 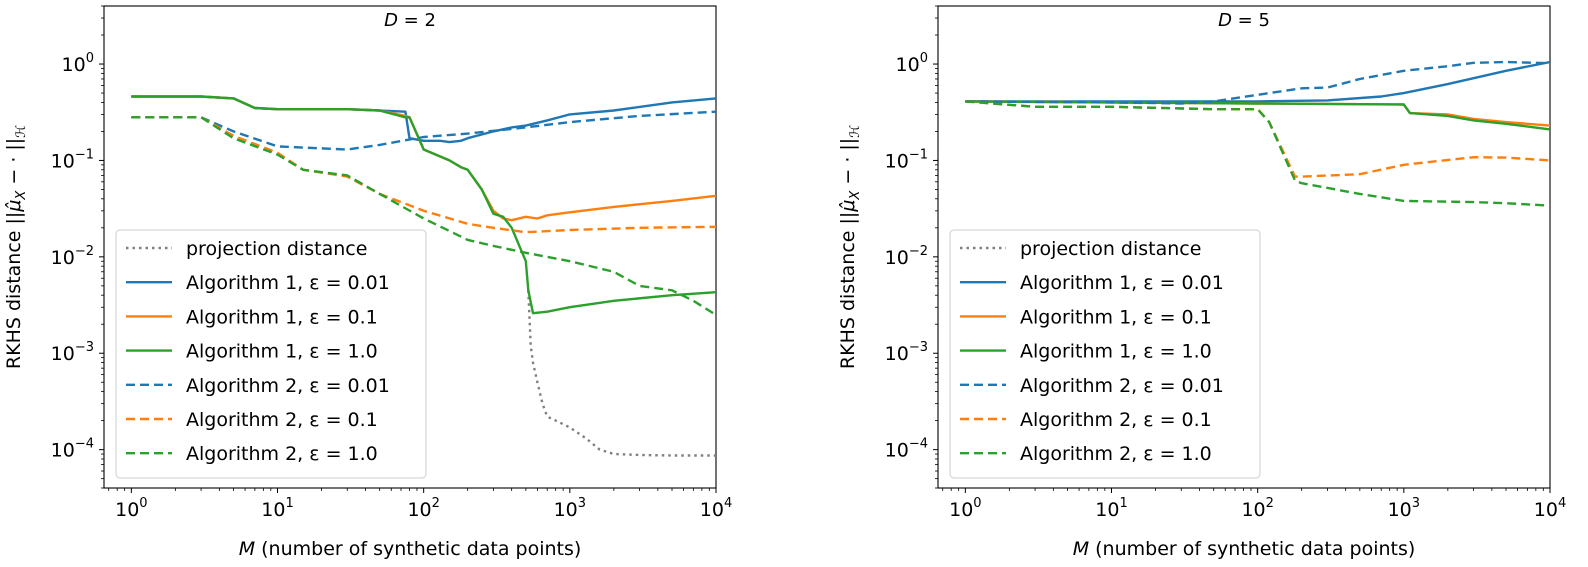 What do you see at coordinates (410, 20) in the screenshot?
I see `chart-title: D = 2` at bounding box center [410, 20].